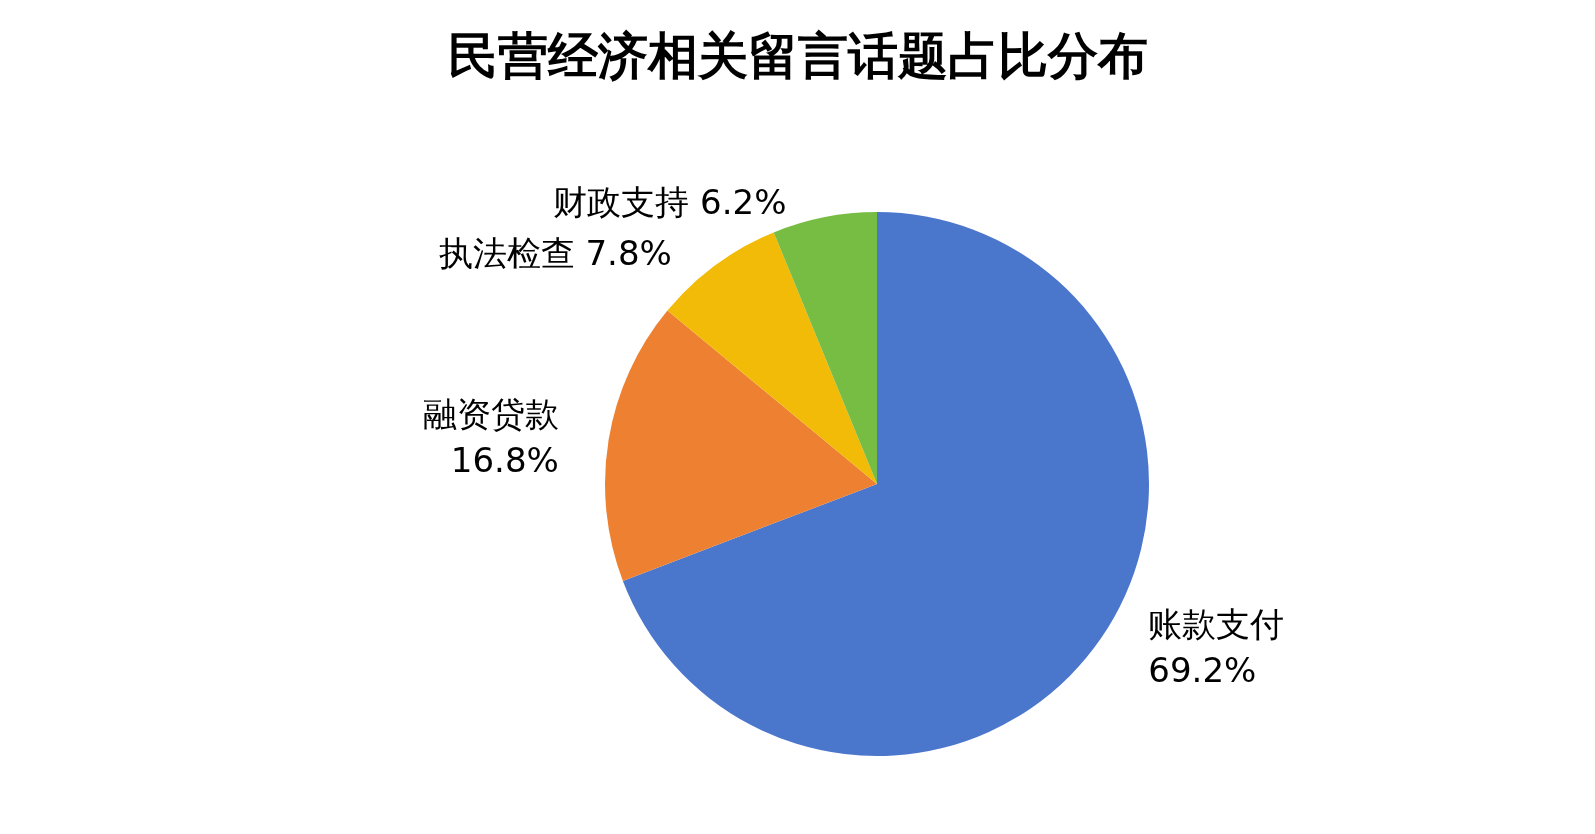  What do you see at coordinates (670, 202) in the screenshot?
I see `slice-label: 财政支持 6.2%` at bounding box center [670, 202].